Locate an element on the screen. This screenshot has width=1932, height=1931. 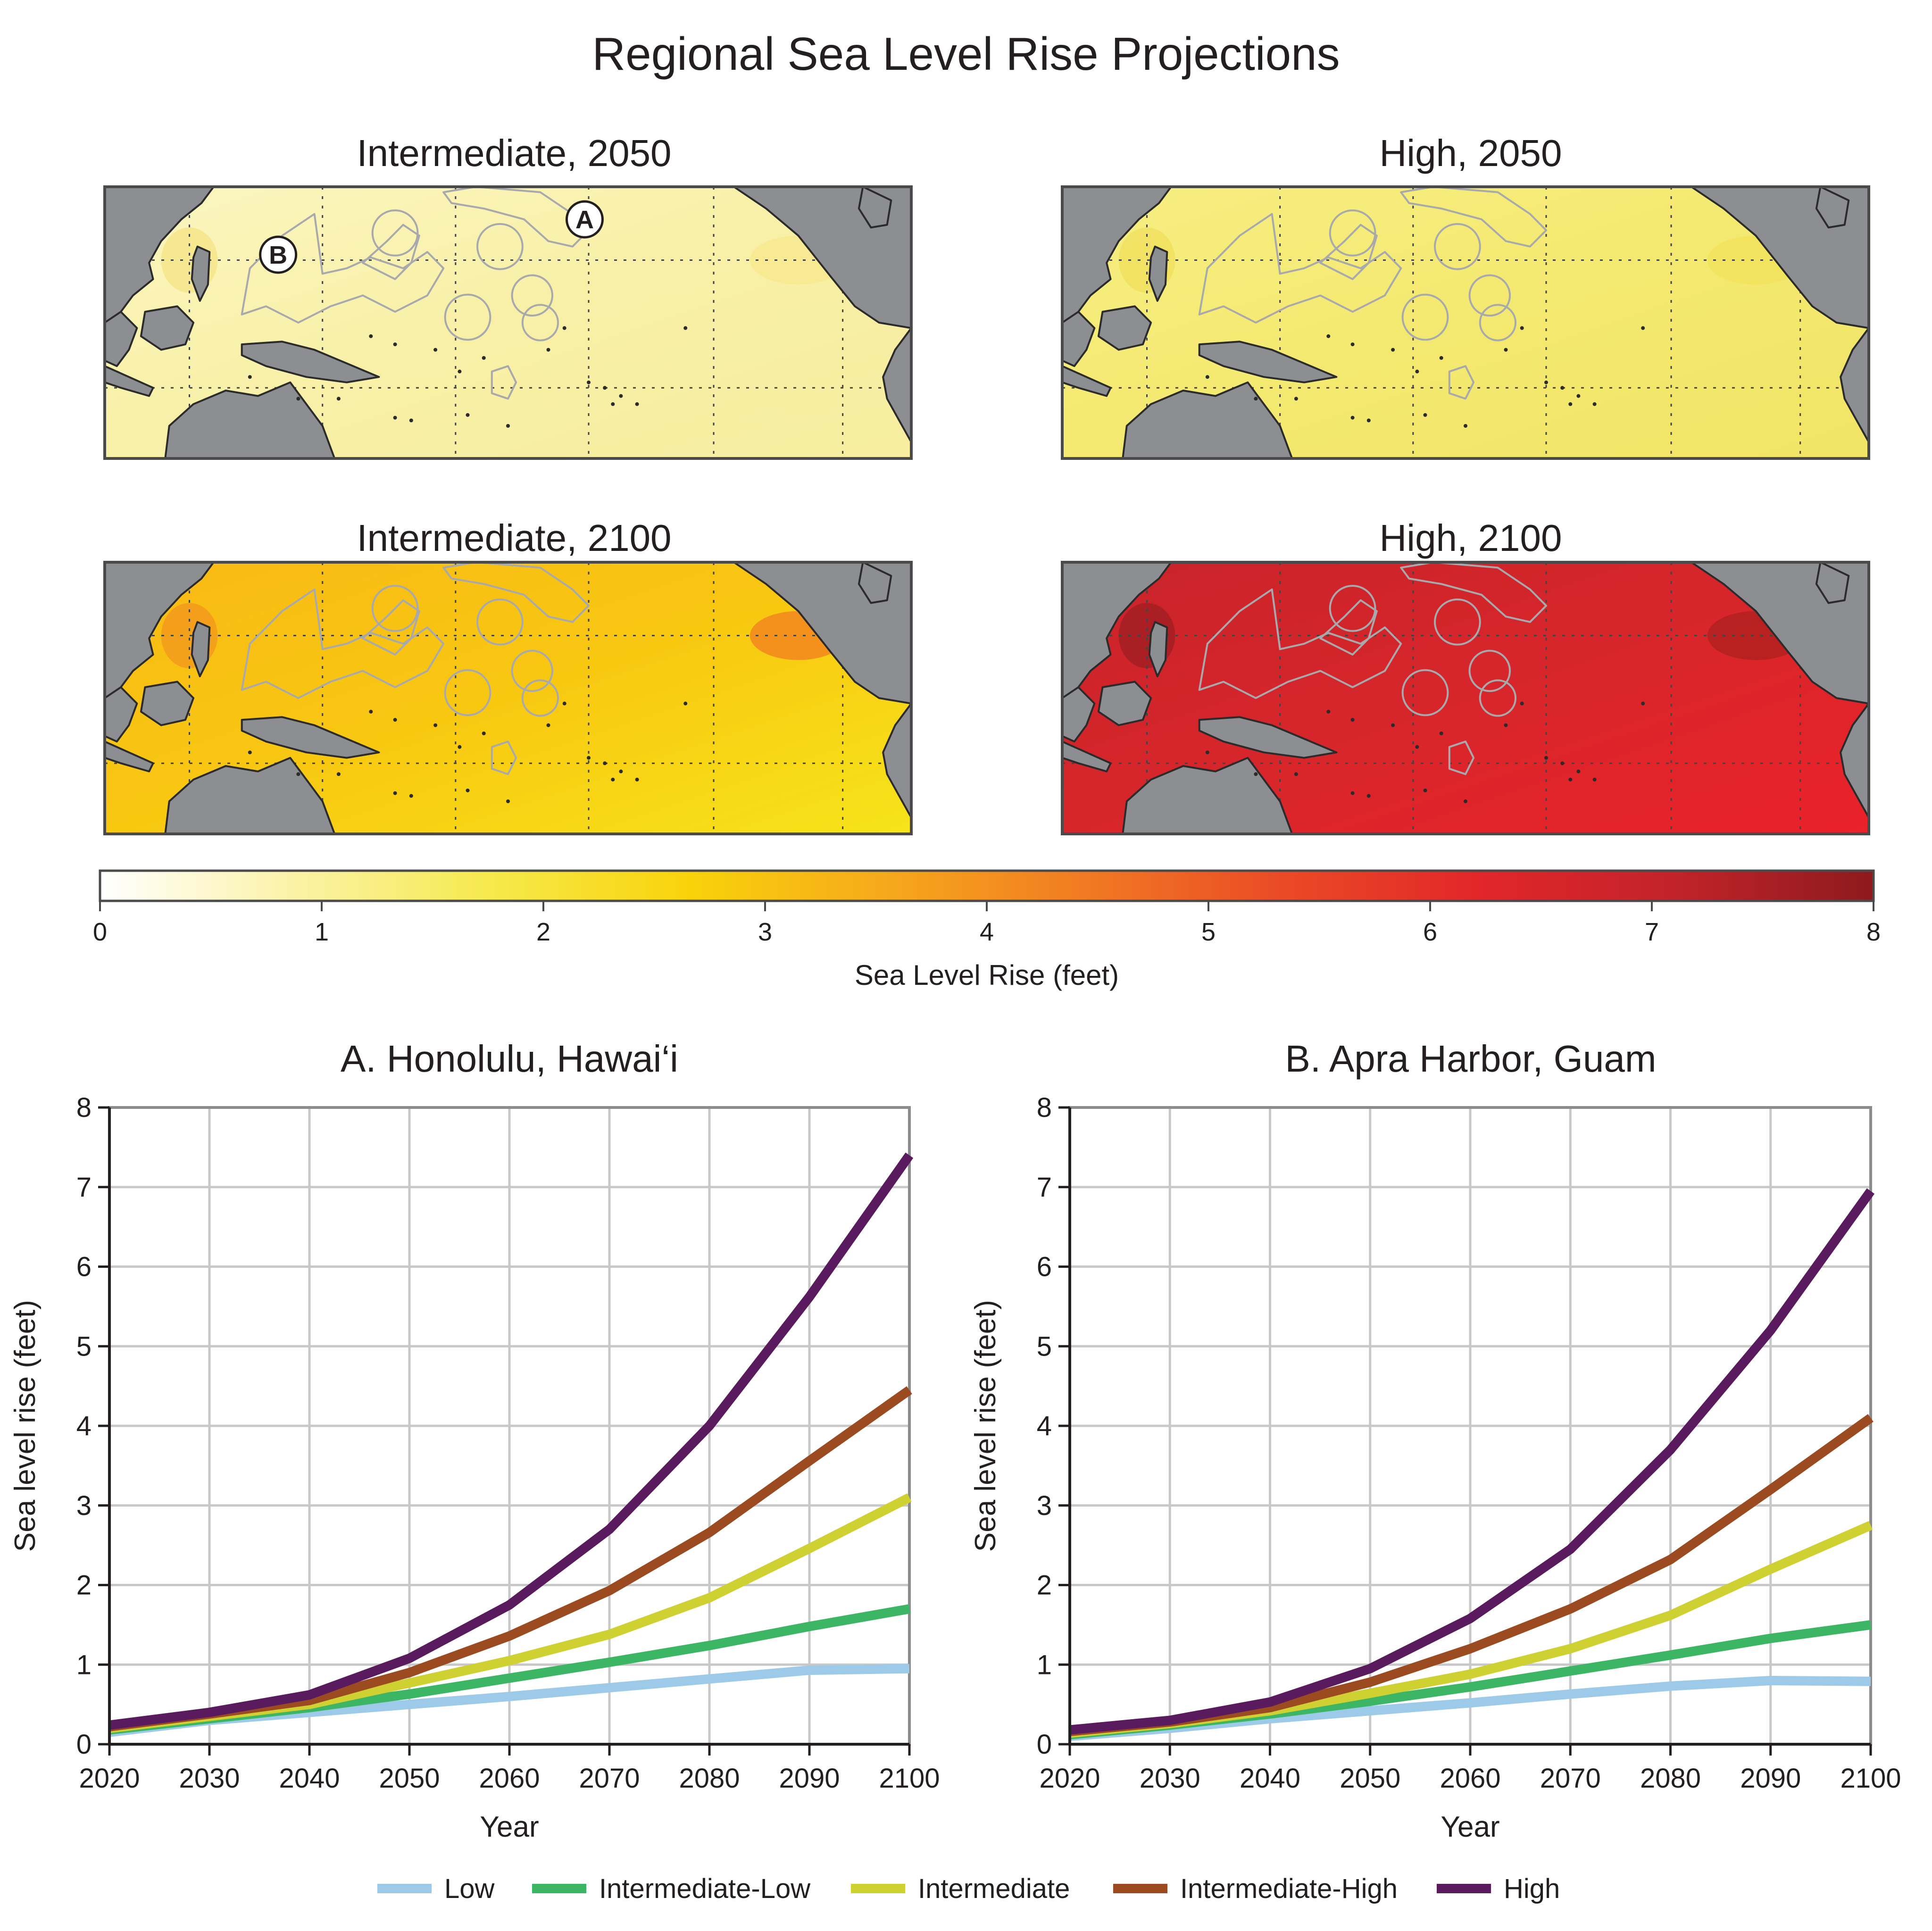
map-title: High, 2100 is located at coordinates (1471, 538).